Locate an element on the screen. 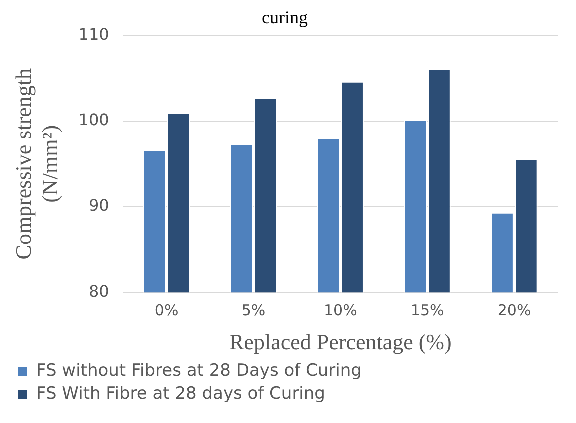 Image resolution: width=576 pixels, height=423 pixels. x-tick-label: 20% is located at coordinates (515, 310).